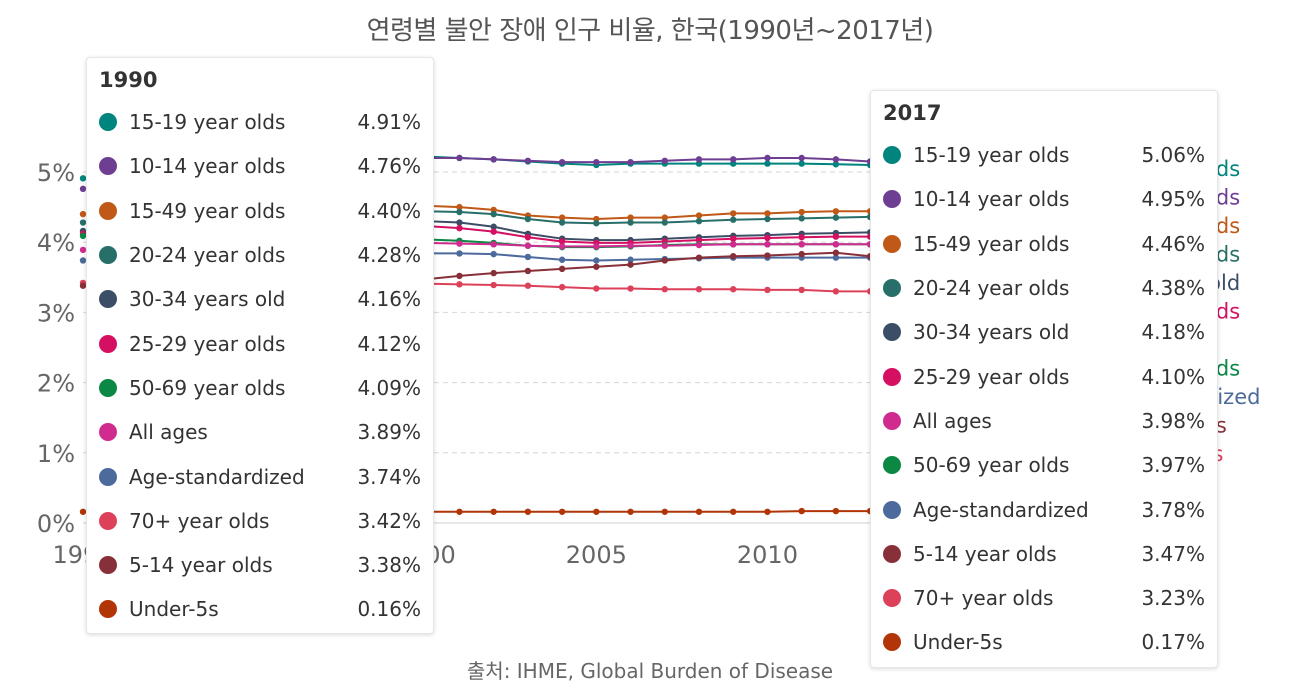 Image resolution: width=1300 pixels, height=700 pixels. Describe the element at coordinates (912, 113) in the screenshot. I see `tooltip-year: 2017` at that location.